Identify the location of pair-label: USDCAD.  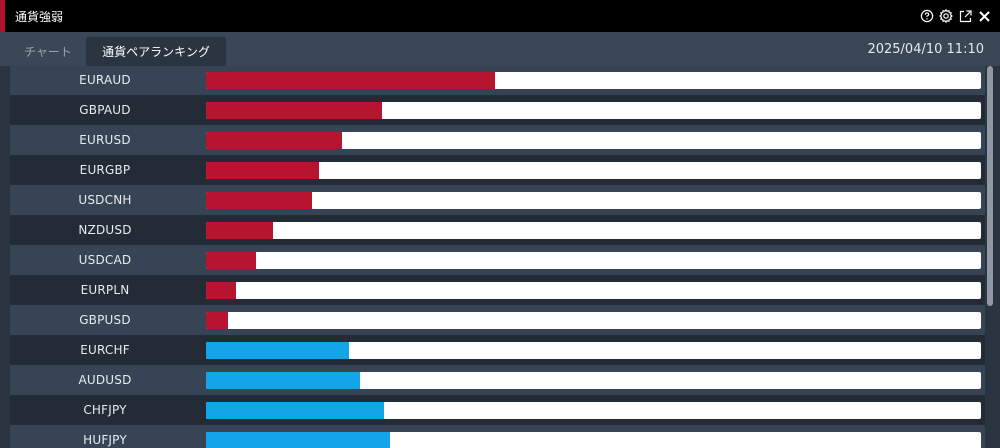
(105, 260).